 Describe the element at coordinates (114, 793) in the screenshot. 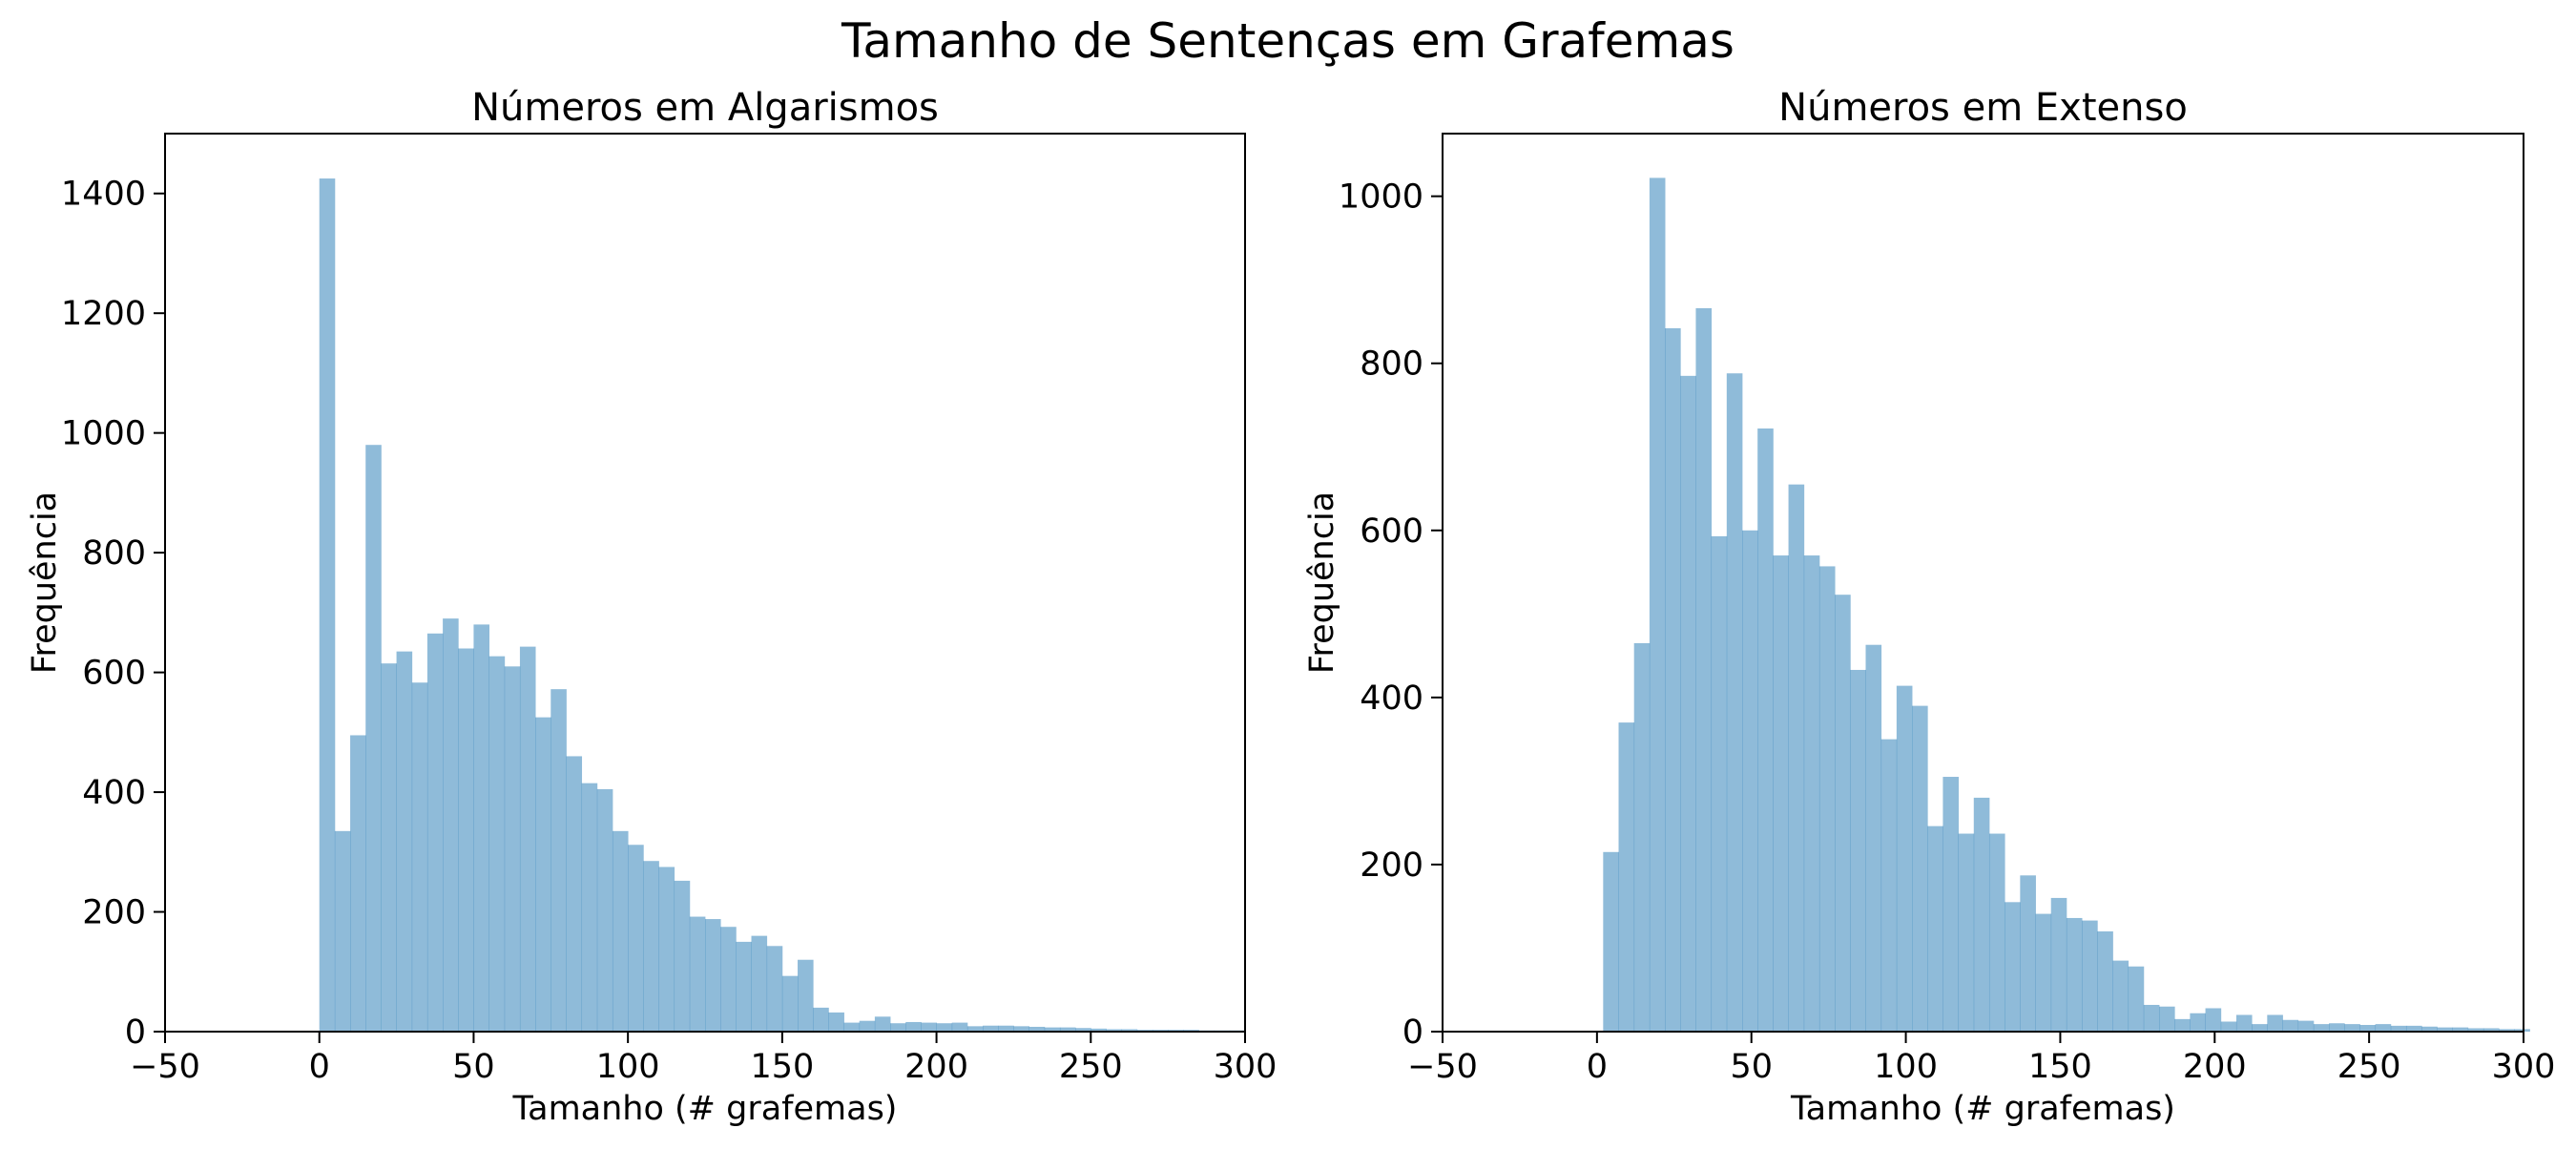

I see `y-tick-label: 400` at that location.